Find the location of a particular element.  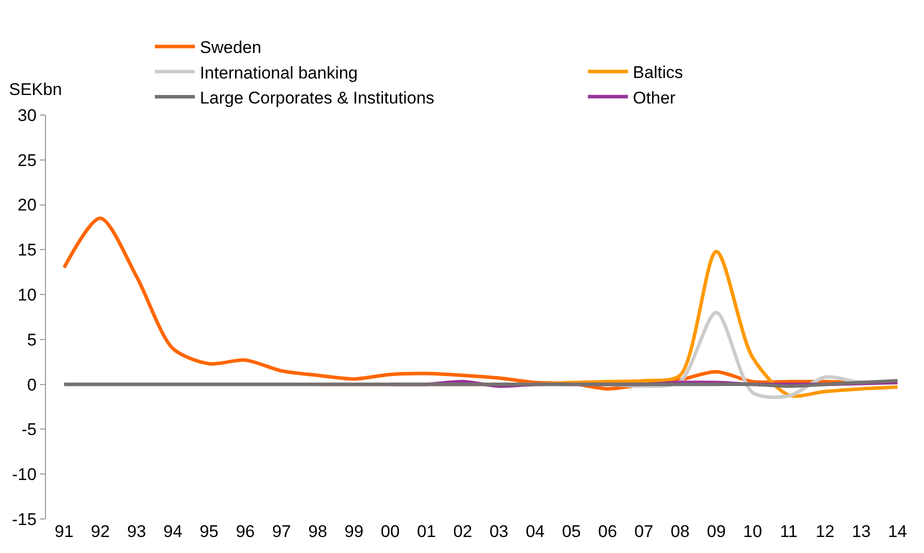

x-tick-label: 92 is located at coordinates (100, 531).